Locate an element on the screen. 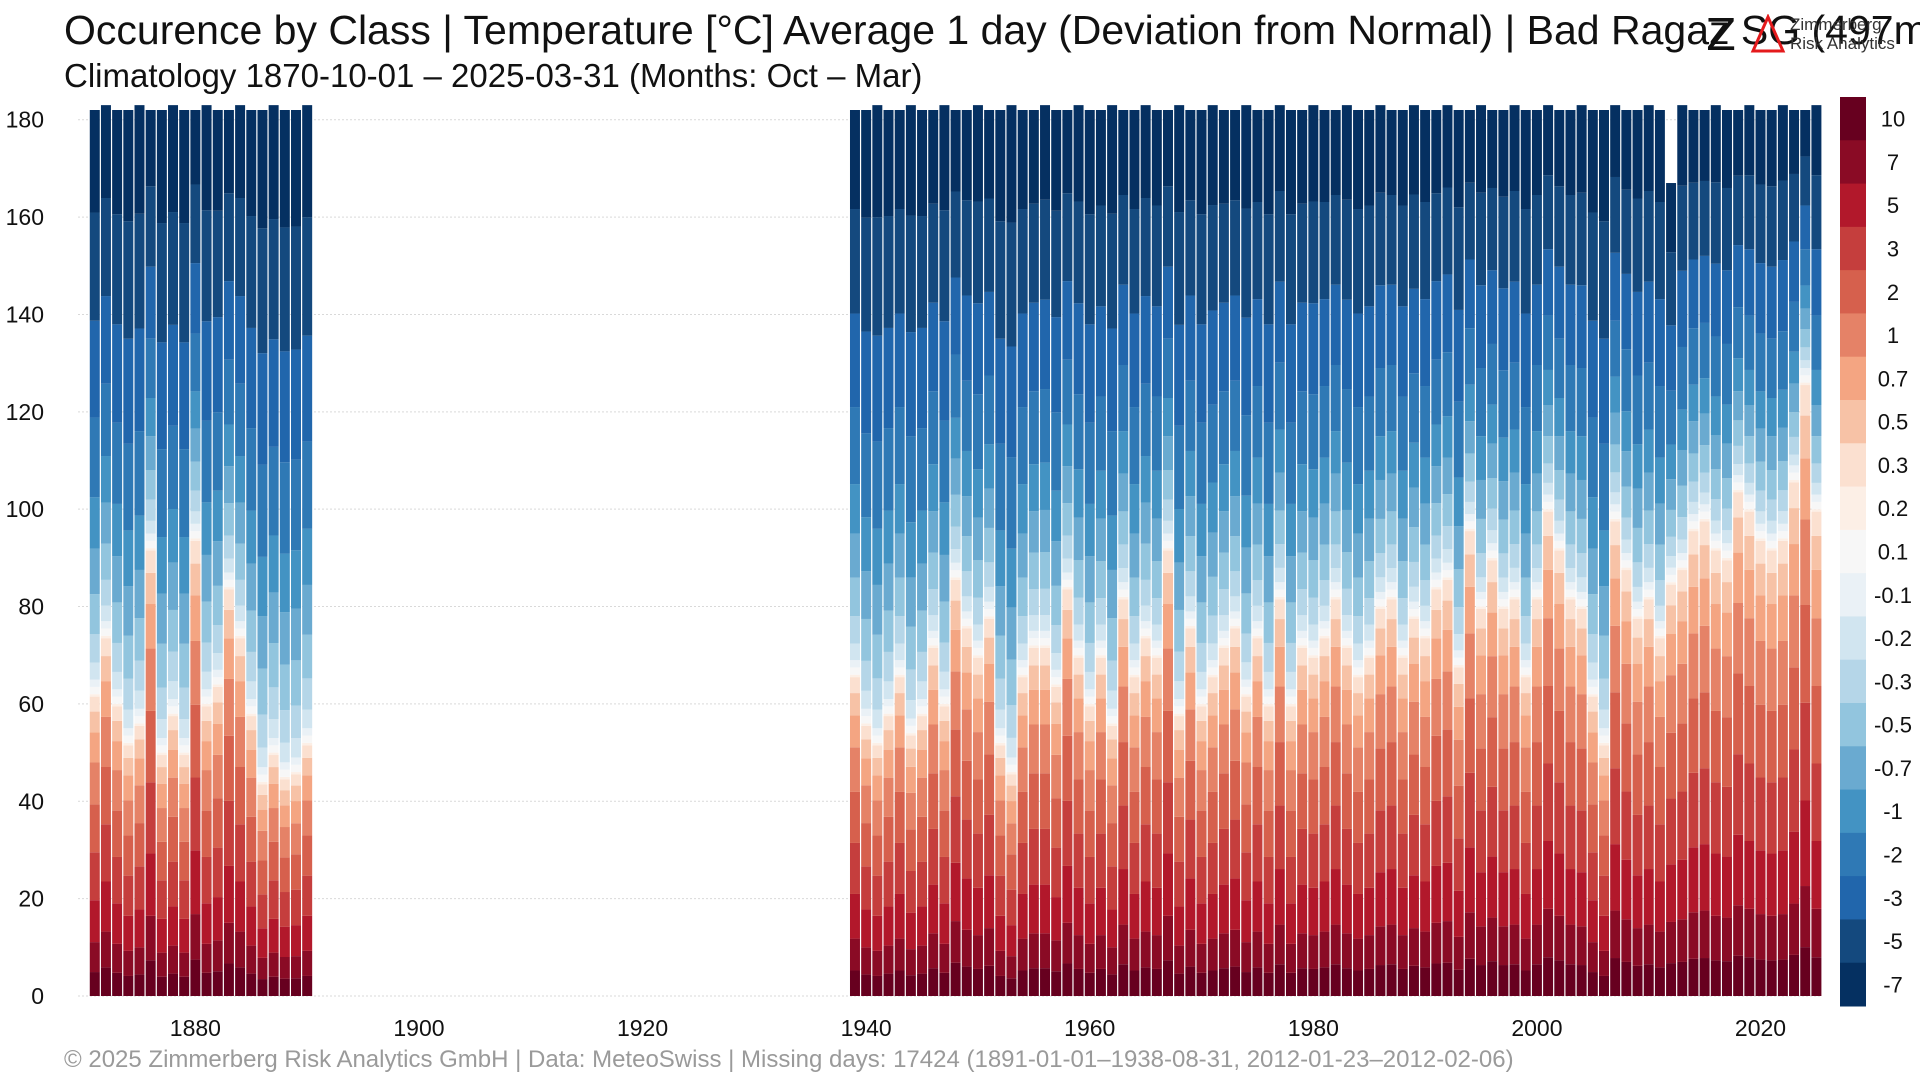 The height and width of the screenshot is (1080, 1920). bar-1991 is located at coordinates (1436, 553).